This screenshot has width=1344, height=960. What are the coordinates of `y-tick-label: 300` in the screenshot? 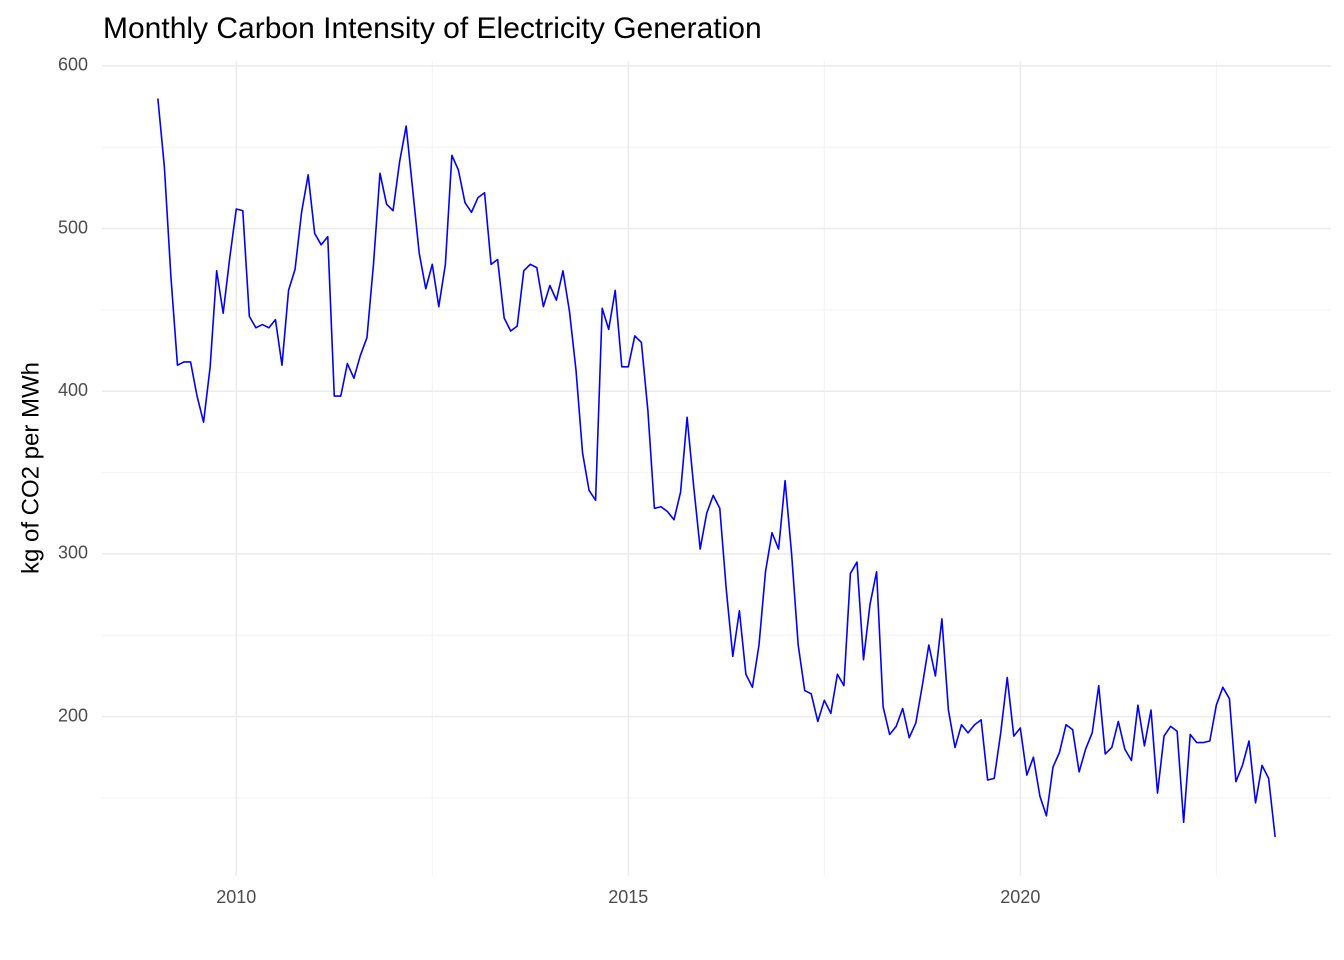 It's located at (73, 553).